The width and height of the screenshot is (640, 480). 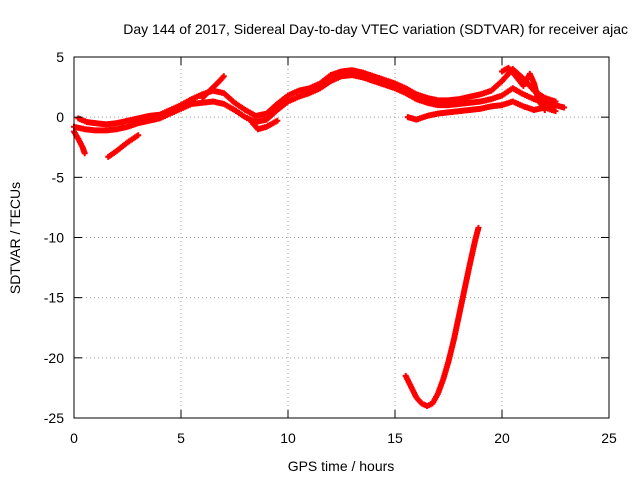 I want to click on series-4-markers, so click(x=523, y=88).